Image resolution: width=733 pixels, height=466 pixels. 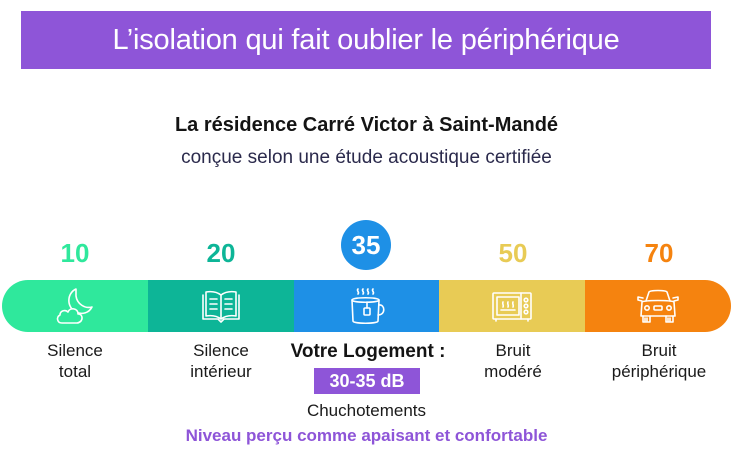 I want to click on microwave-icon, so click(x=512, y=307).